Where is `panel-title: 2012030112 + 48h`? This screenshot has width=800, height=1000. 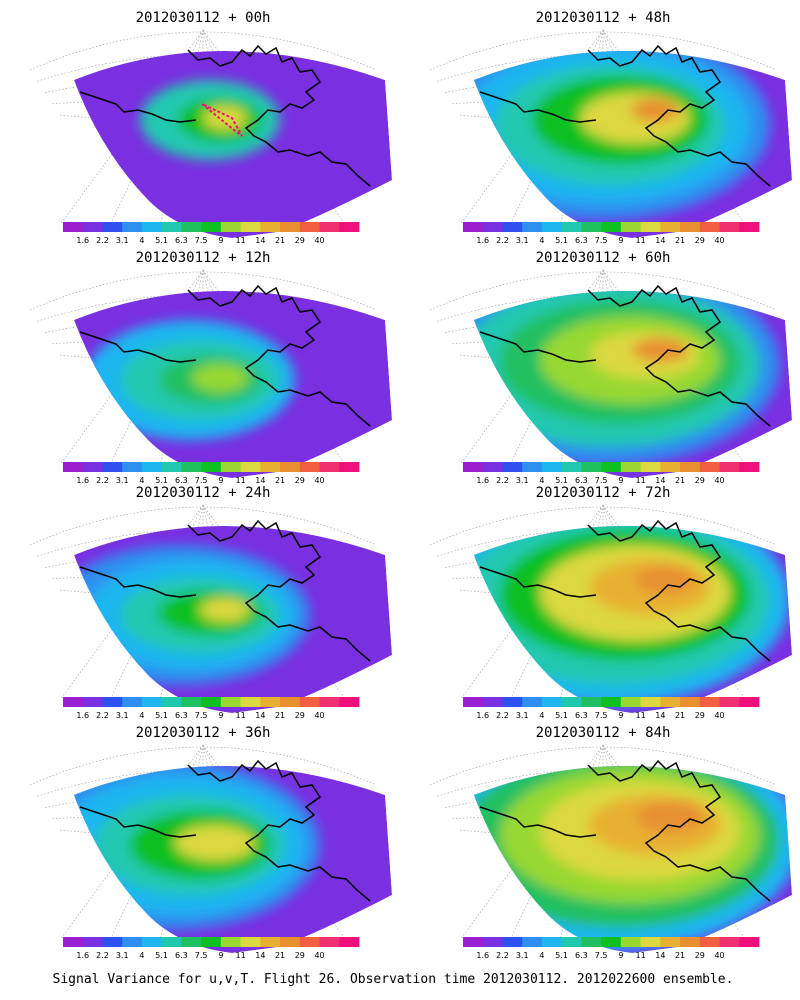 panel-title: 2012030112 + 48h is located at coordinates (603, 18).